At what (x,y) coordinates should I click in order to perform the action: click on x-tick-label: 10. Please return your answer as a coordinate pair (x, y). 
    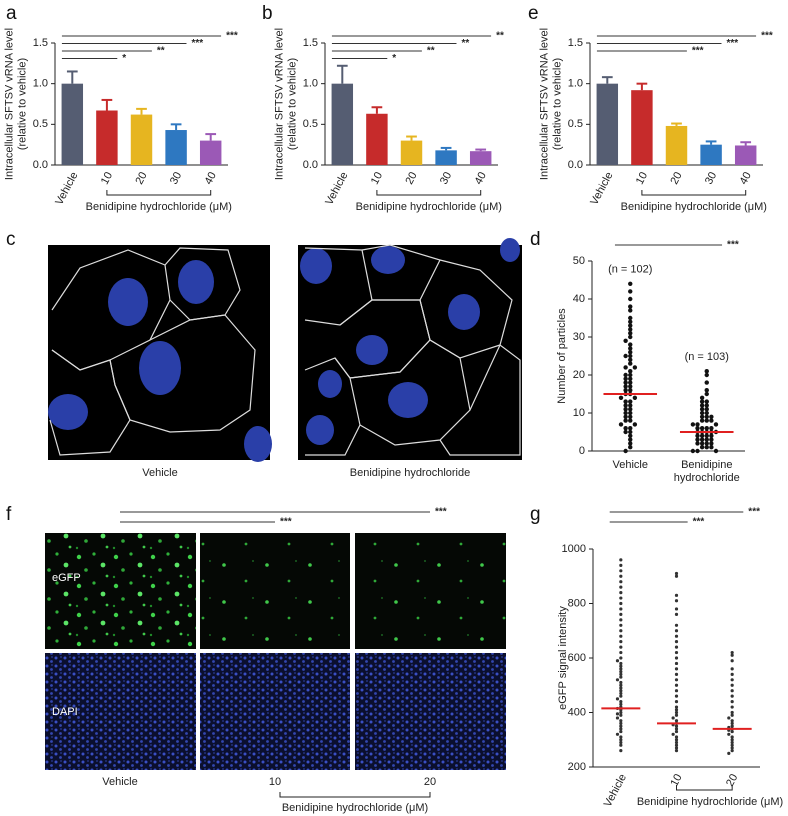
    Looking at the image, I should click on (642, 178).